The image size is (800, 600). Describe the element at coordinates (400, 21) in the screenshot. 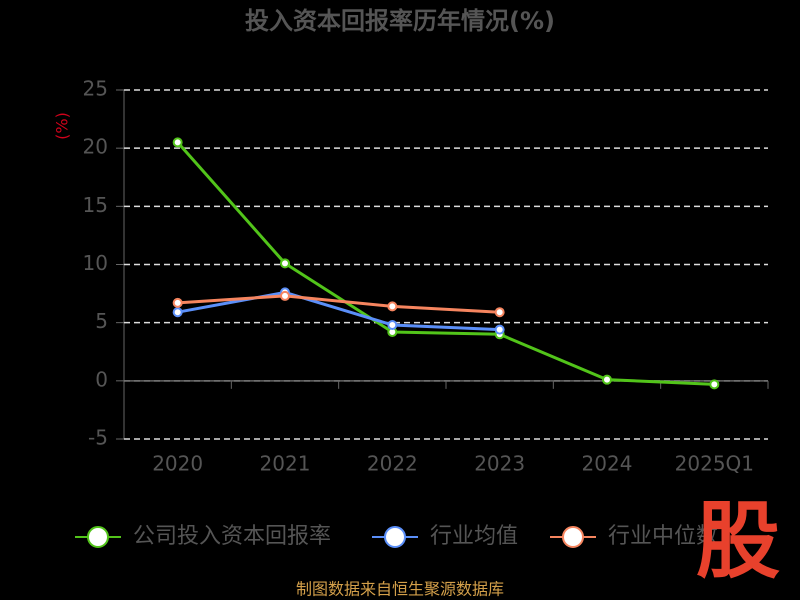

I see `chart-title: 投入资本回报率历年情况(%)` at that location.